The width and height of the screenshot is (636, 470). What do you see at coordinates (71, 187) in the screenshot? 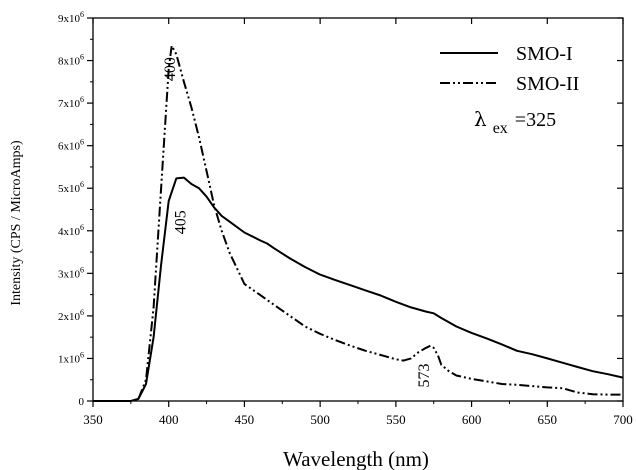
I see `y-tick-label: 5x10⁶` at bounding box center [71, 187].